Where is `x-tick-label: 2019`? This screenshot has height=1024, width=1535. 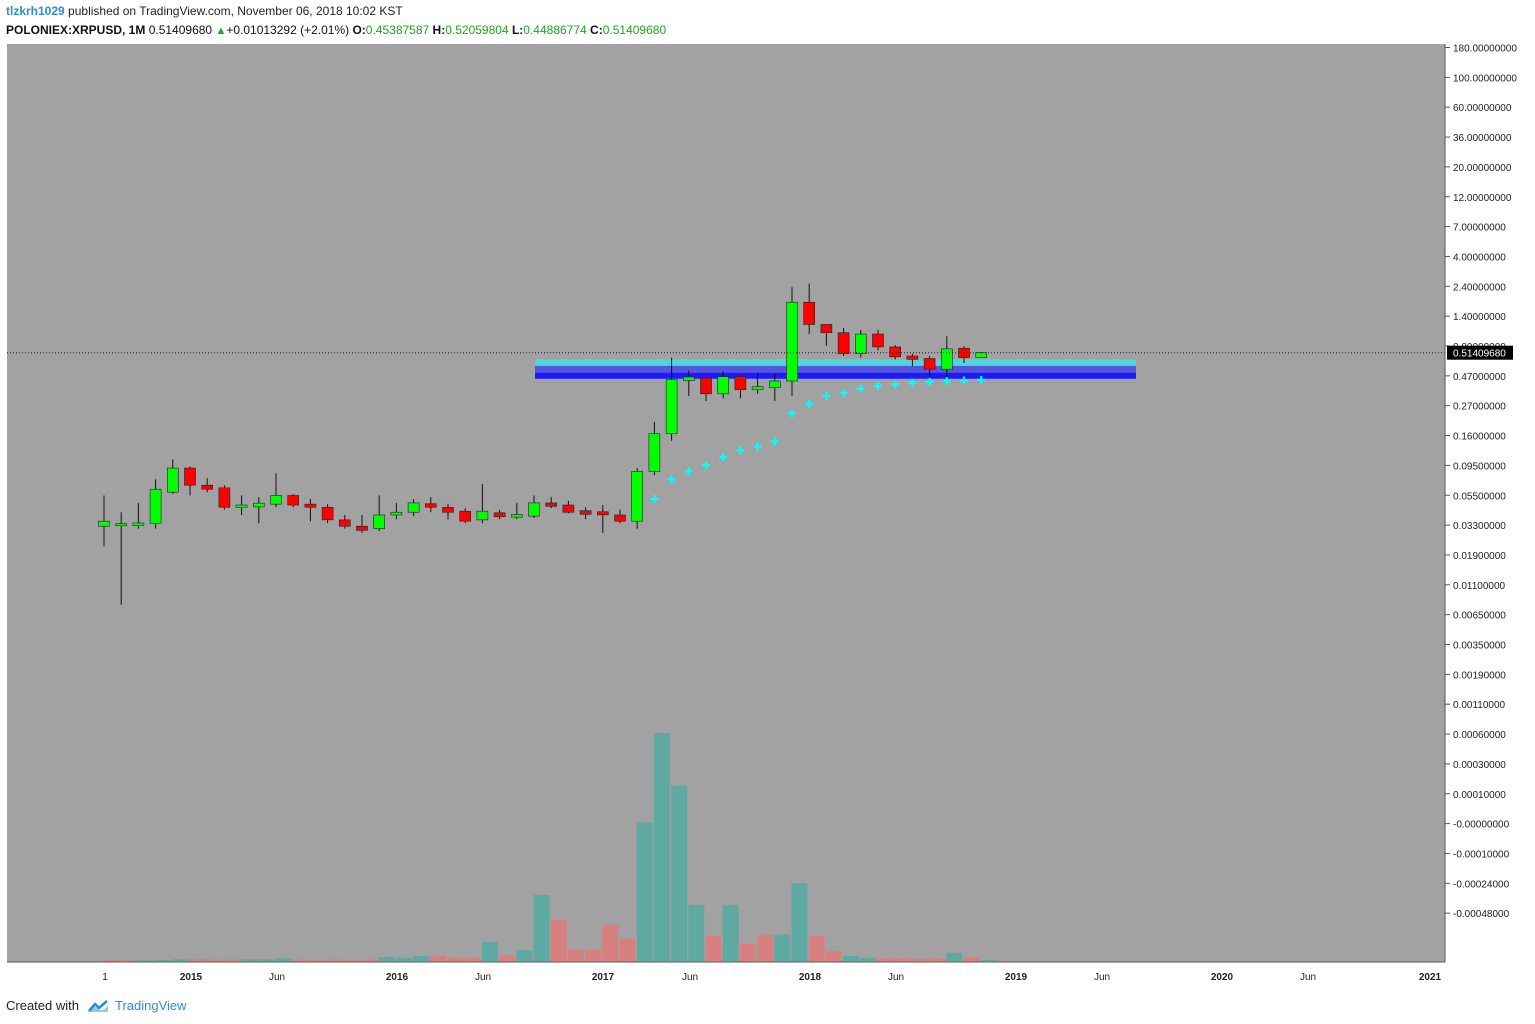 x-tick-label: 2019 is located at coordinates (1016, 977).